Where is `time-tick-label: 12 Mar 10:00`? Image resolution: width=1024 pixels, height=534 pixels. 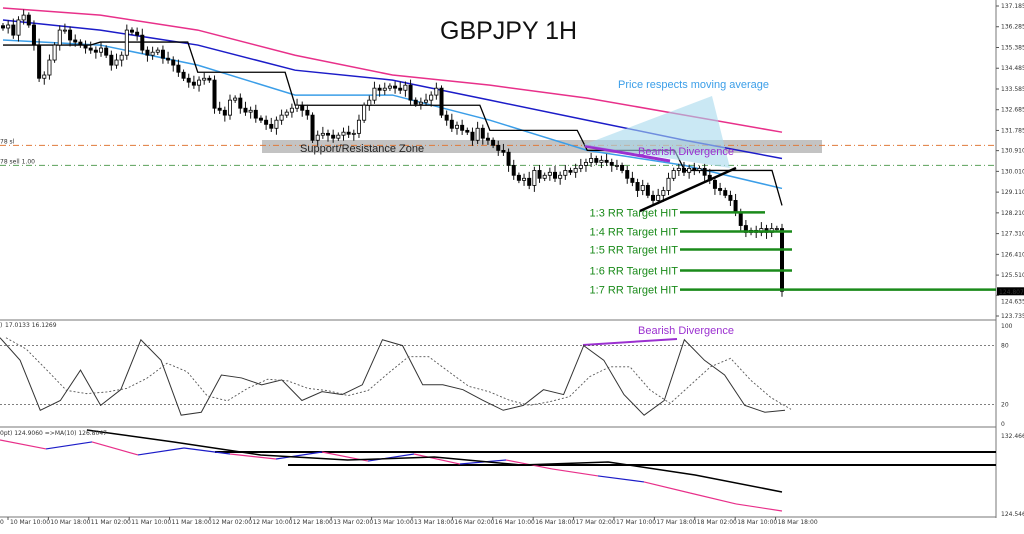
time-tick-label: 12 Mar 10:00 is located at coordinates (272, 522).